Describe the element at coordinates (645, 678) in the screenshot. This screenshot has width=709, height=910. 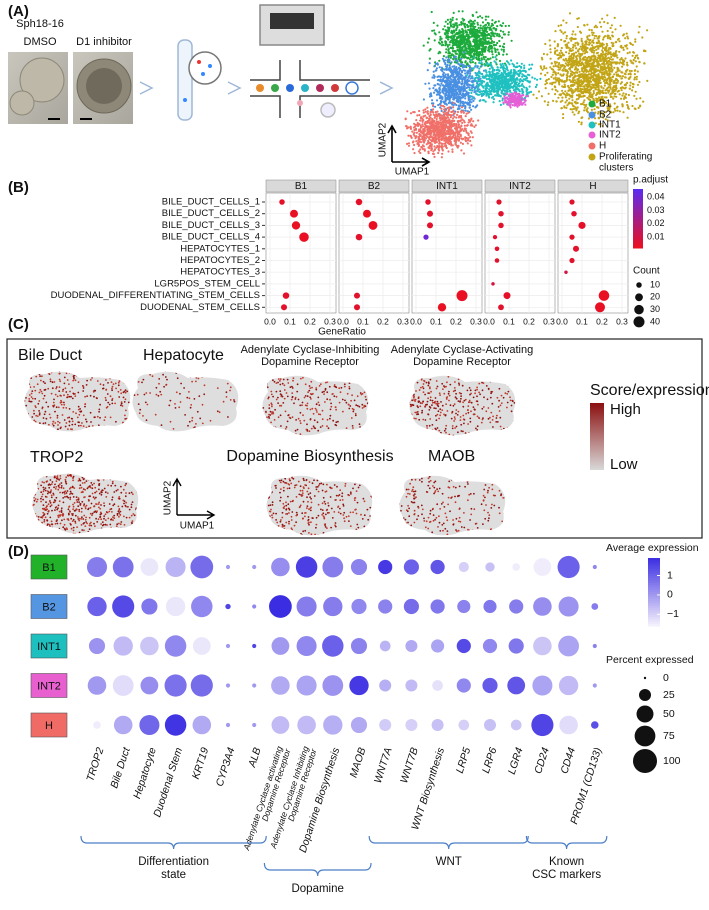
I see `size-key` at that location.